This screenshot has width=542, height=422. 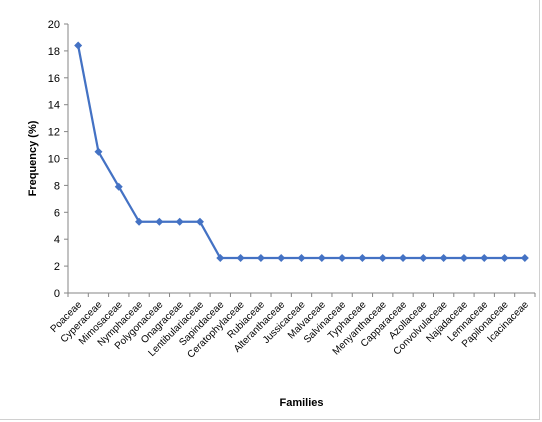 What do you see at coordinates (57, 213) in the screenshot?
I see `y-tick-label: 6` at bounding box center [57, 213].